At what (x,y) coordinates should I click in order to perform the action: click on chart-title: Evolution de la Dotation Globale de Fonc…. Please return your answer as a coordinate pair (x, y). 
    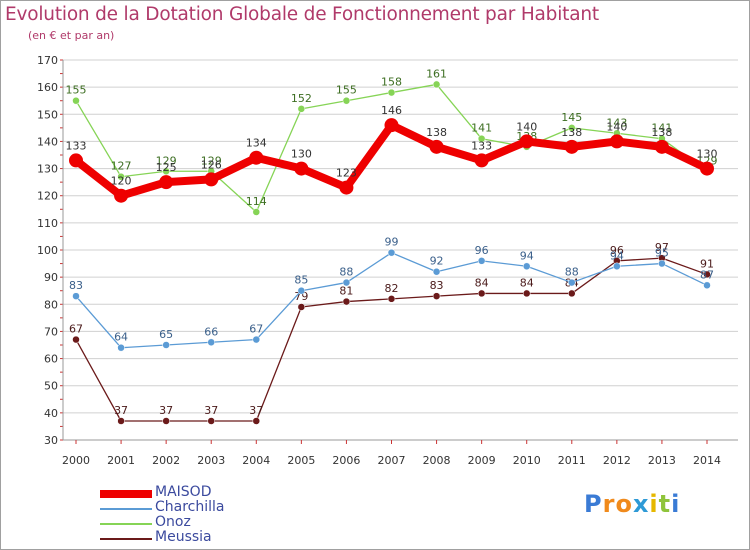
    Looking at the image, I should click on (302, 14).